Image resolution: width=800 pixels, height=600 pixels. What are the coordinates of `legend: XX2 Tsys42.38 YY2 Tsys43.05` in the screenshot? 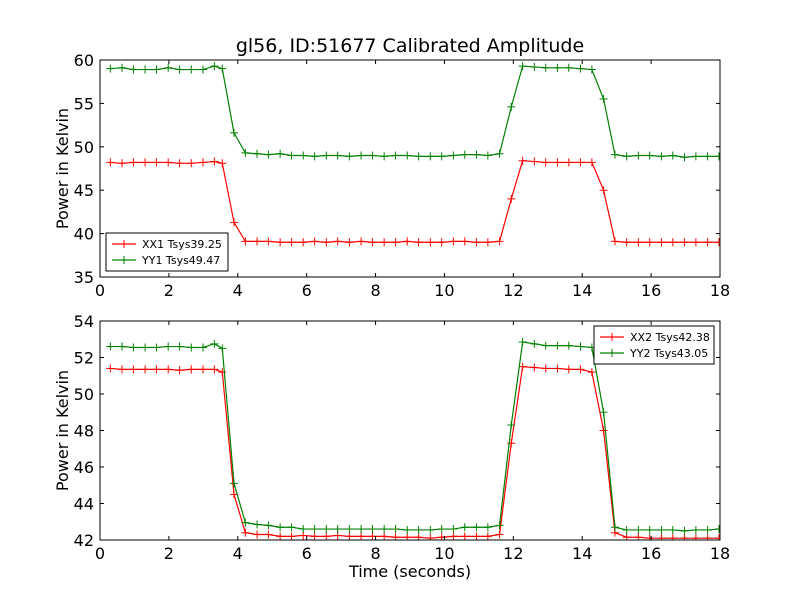 It's located at (654, 345).